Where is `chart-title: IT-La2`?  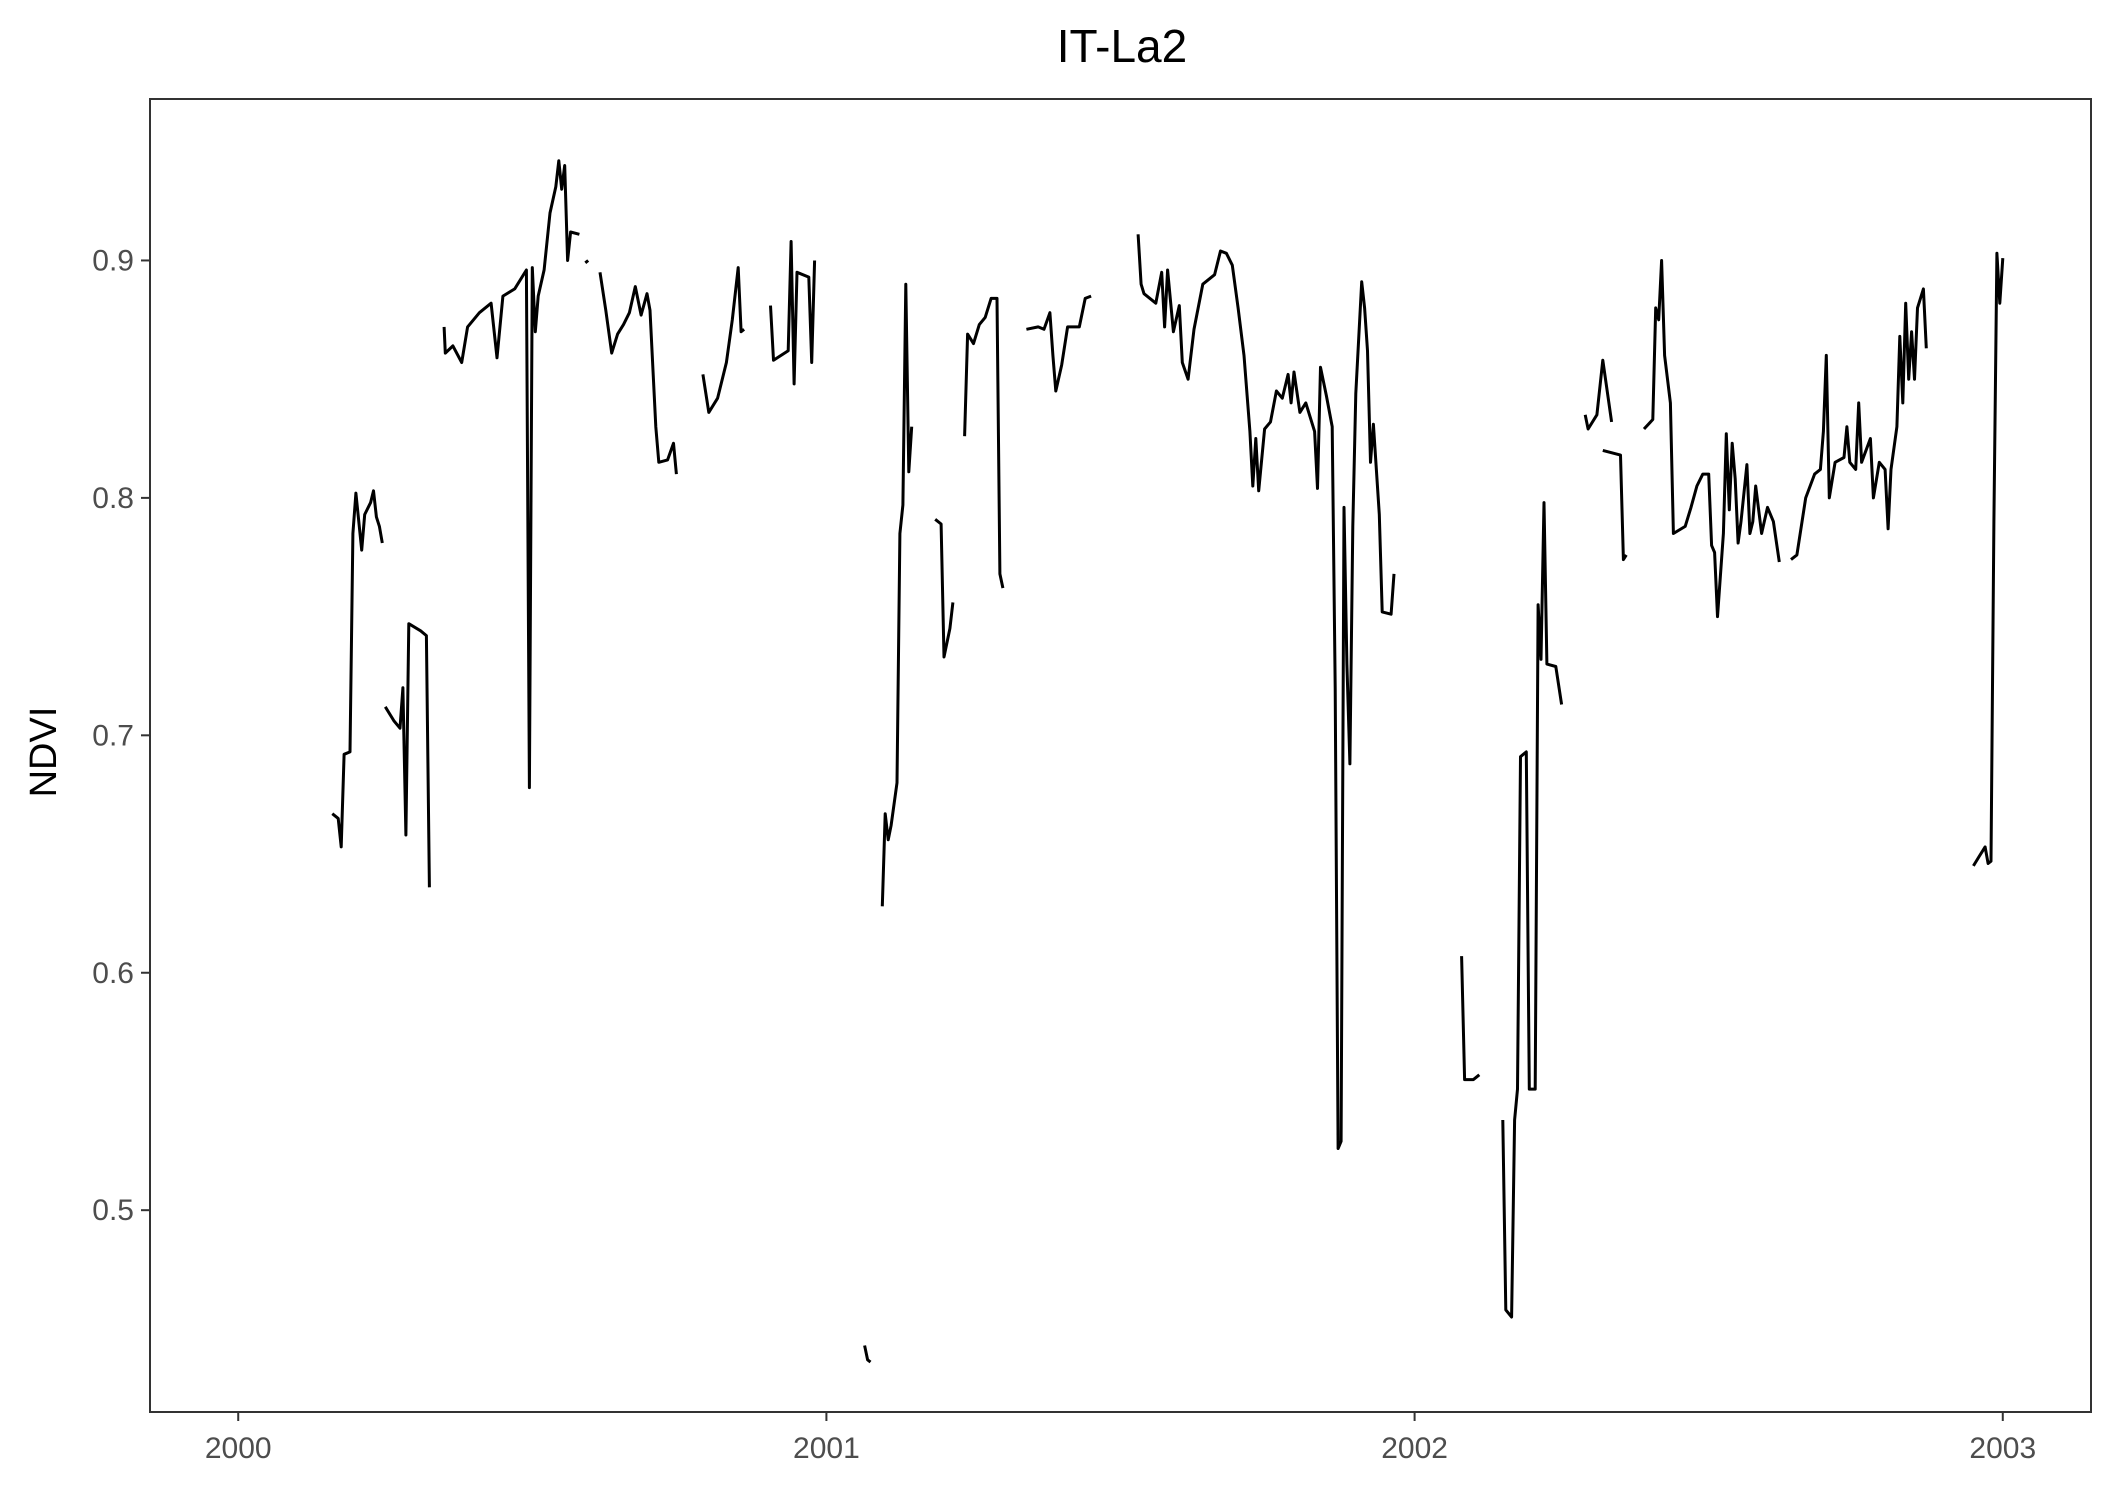
chart-title: IT-La2 is located at coordinates (1122, 46).